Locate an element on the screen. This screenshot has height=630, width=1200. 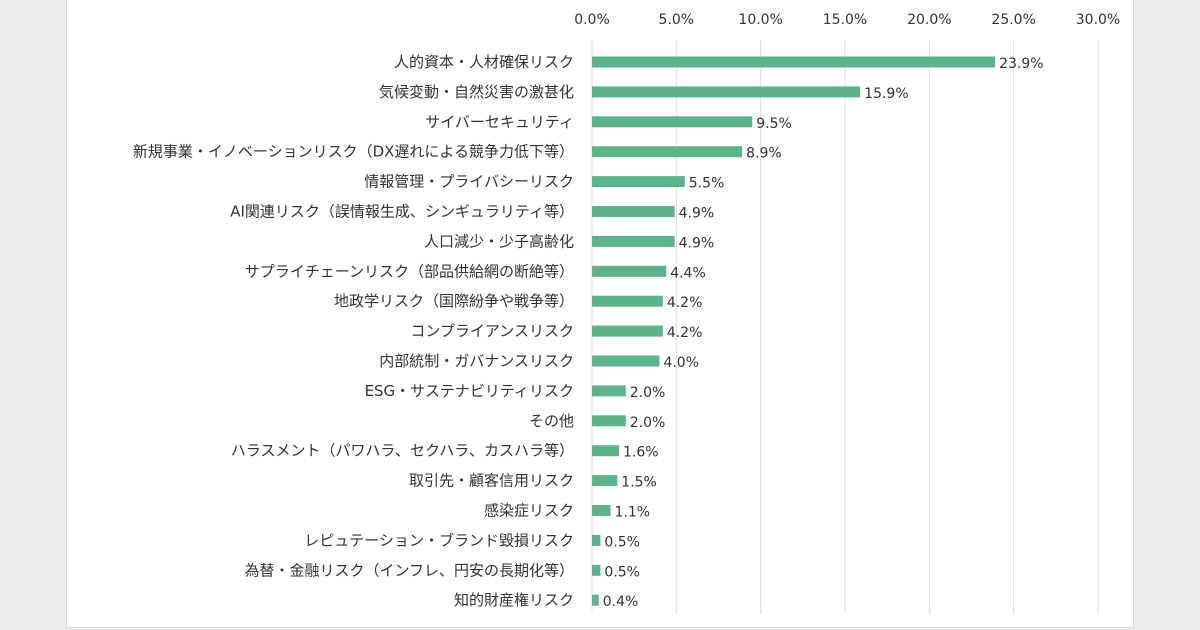
category-label: 感染症リスク is located at coordinates (529, 511).